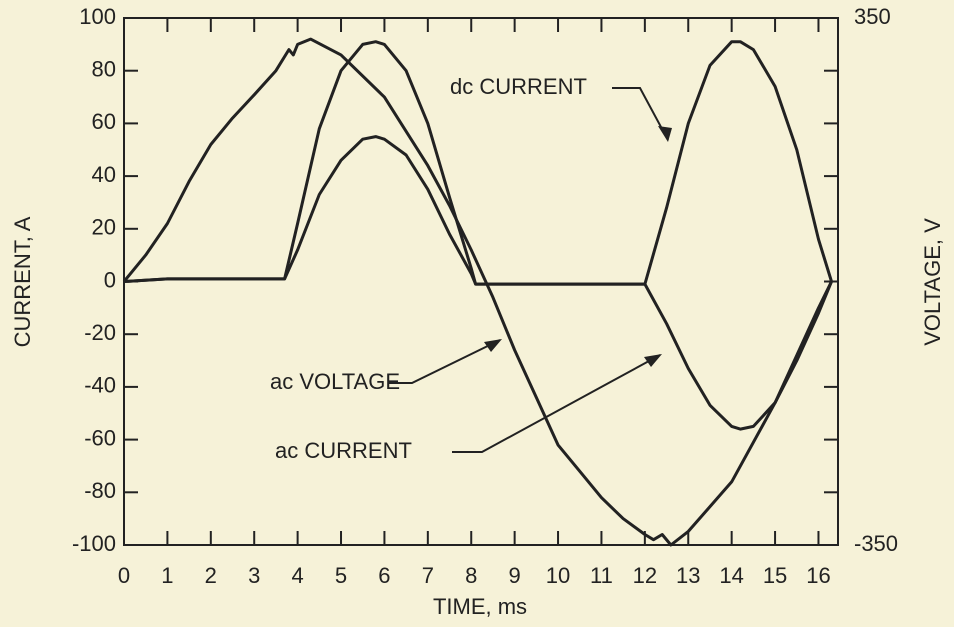 Image resolution: width=954 pixels, height=627 pixels. Describe the element at coordinates (601, 575) in the screenshot. I see `x-tick-label: 11` at that location.